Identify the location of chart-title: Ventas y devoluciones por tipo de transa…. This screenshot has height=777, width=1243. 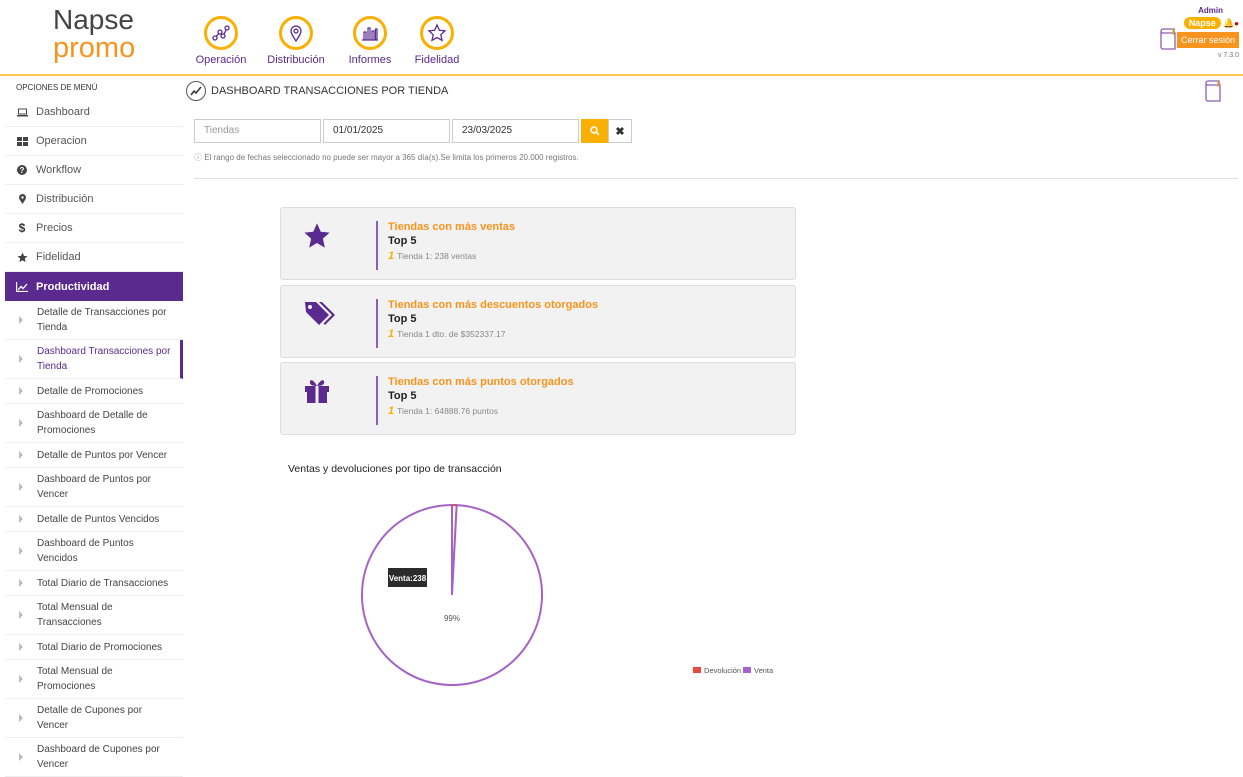
(395, 469).